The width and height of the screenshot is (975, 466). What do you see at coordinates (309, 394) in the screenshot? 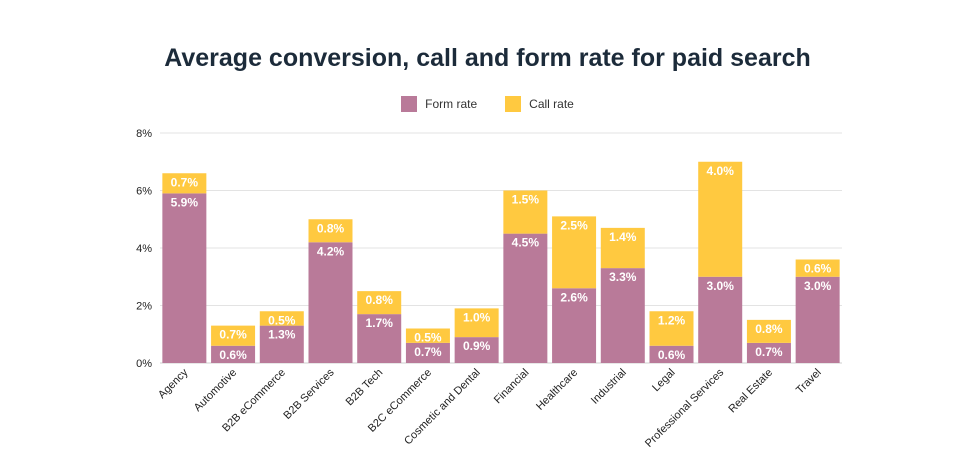
I see `x-tick-label: B2B Services` at bounding box center [309, 394].